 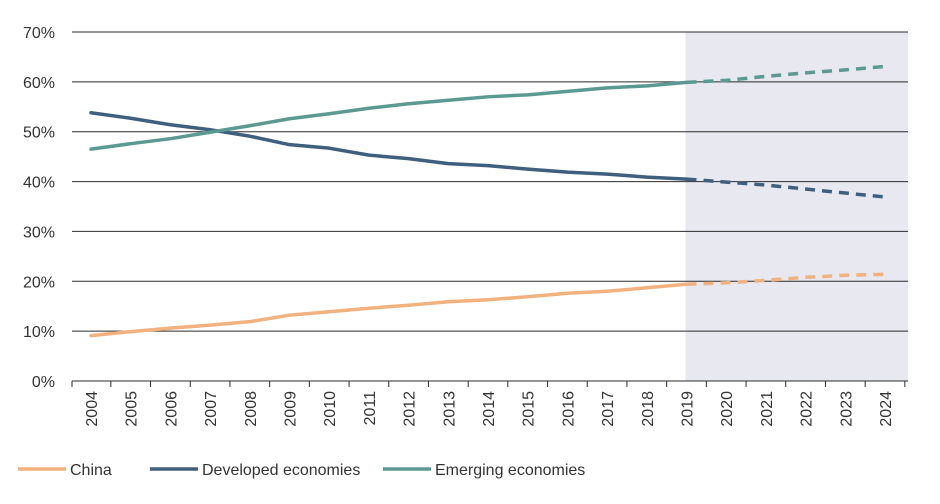 I want to click on series-line-emerging-economies, so click(x=389, y=115).